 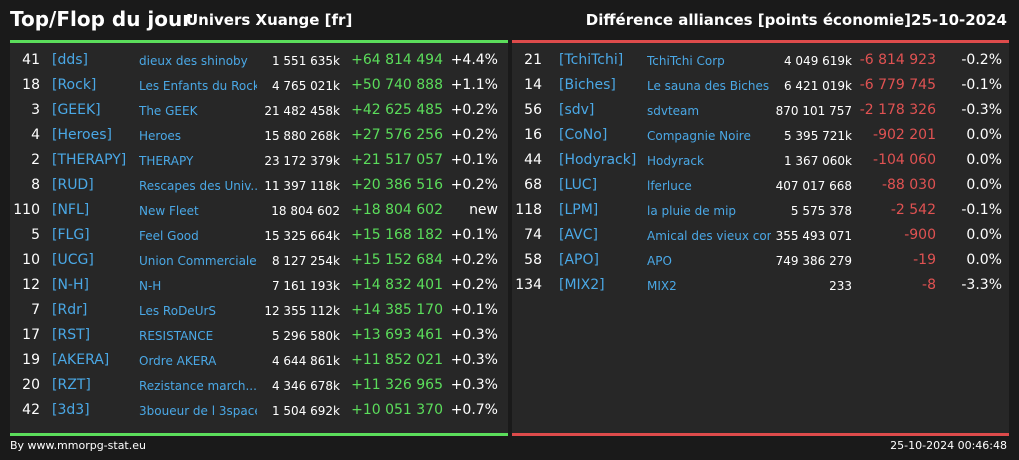 I want to click on points-difference: -2 178 326, so click(x=897, y=110).